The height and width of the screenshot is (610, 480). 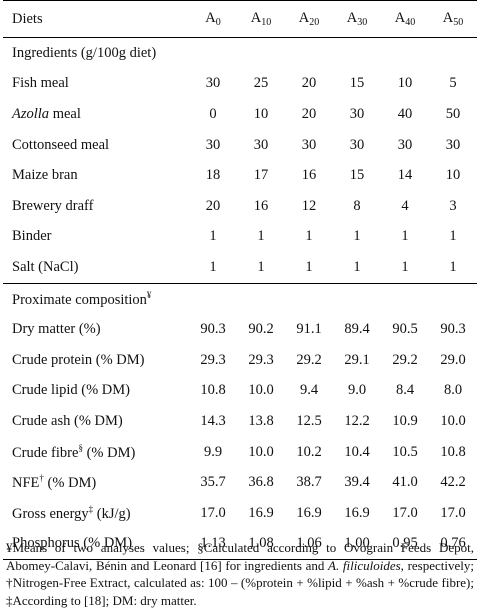 I want to click on row-label: Phosphorus (% DM), so click(x=96, y=544).